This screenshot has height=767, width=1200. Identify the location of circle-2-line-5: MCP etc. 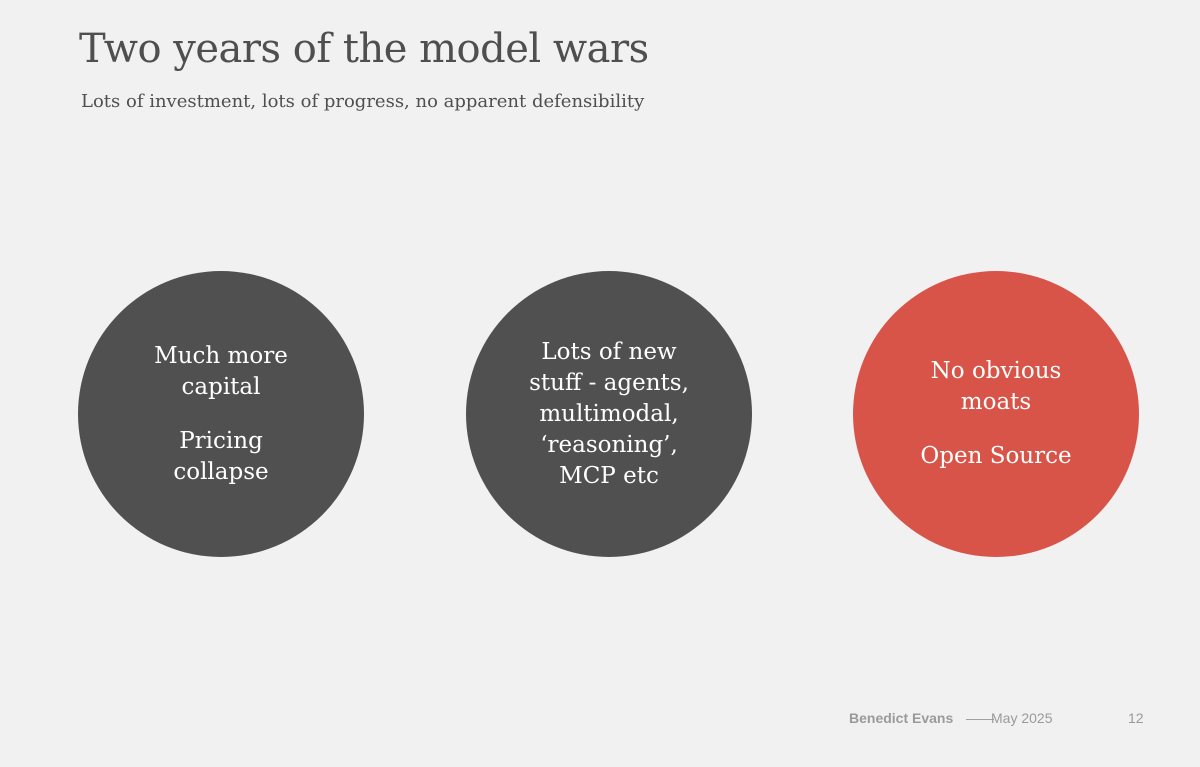
(609, 475).